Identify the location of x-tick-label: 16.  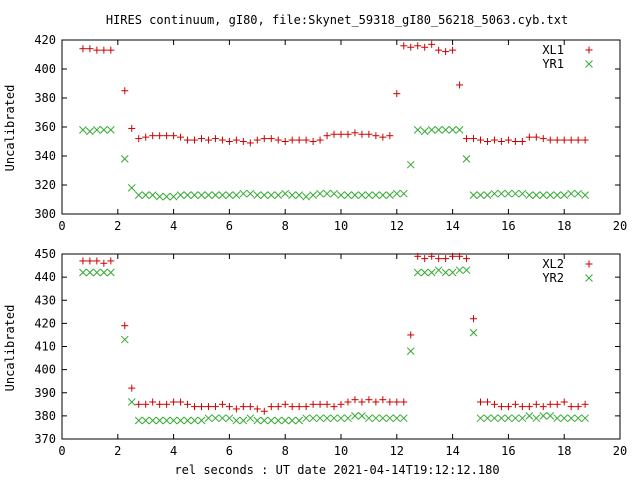
(508, 226).